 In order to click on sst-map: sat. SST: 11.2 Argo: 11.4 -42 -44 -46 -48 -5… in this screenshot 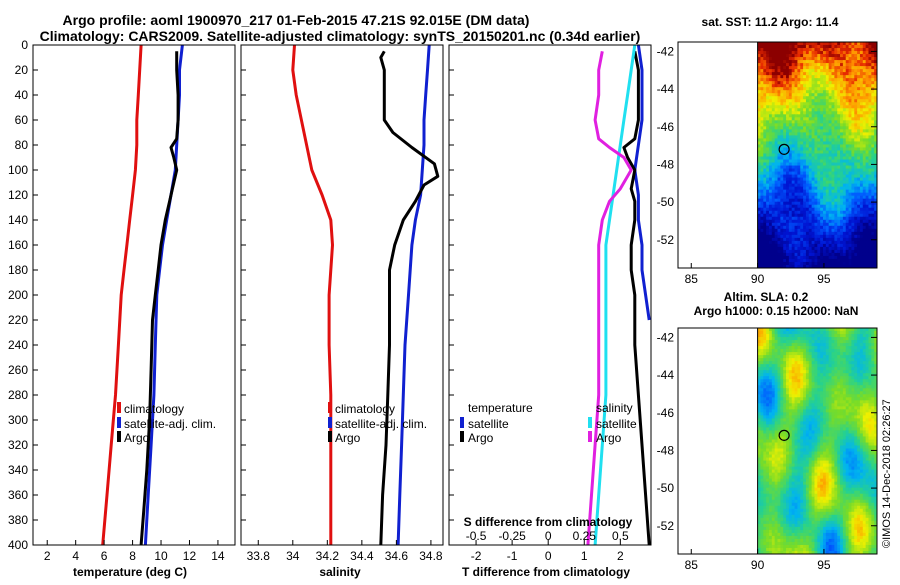, I will do `click(767, 150)`.